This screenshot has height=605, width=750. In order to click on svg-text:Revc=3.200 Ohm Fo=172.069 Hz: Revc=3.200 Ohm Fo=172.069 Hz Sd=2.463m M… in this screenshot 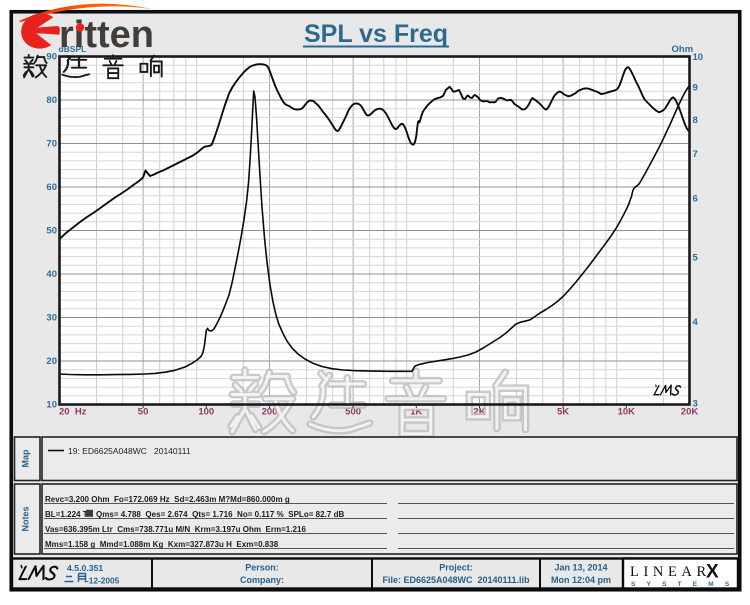, I will do `click(167, 499)`.